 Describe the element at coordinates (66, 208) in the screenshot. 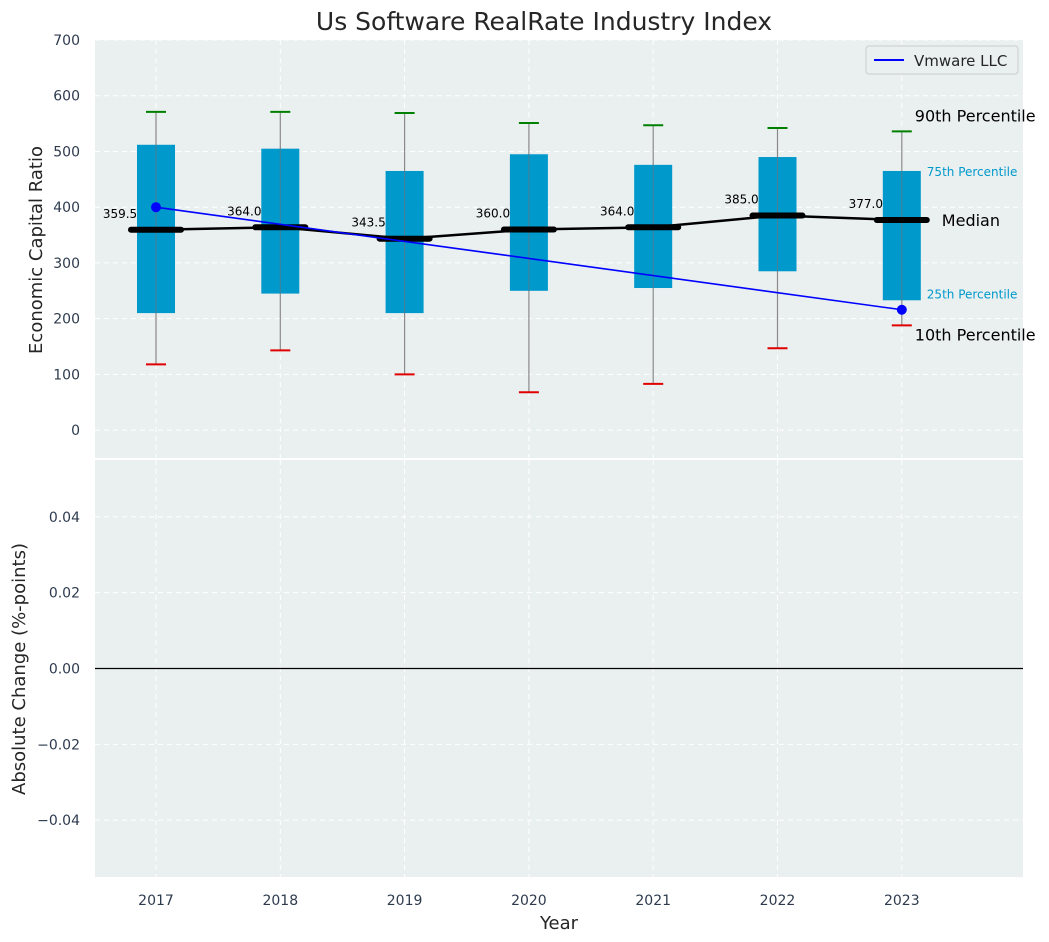

I see `y-tick-label: 400` at that location.